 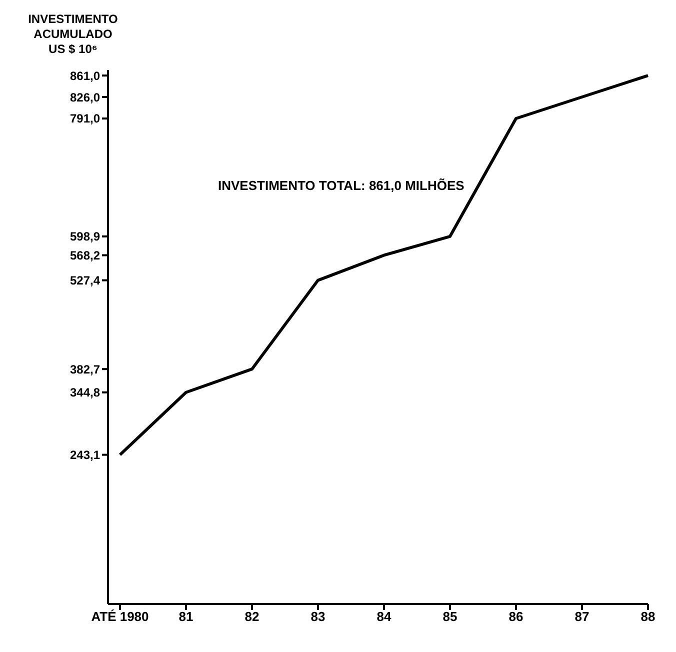 I want to click on y-tick-label: 344,8, so click(x=85, y=393).